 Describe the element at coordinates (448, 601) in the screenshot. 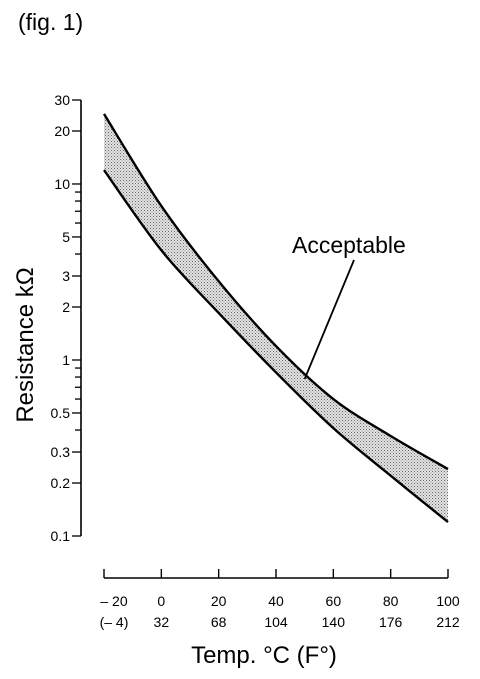

I see `x-tick-label-celsius: 100` at that location.